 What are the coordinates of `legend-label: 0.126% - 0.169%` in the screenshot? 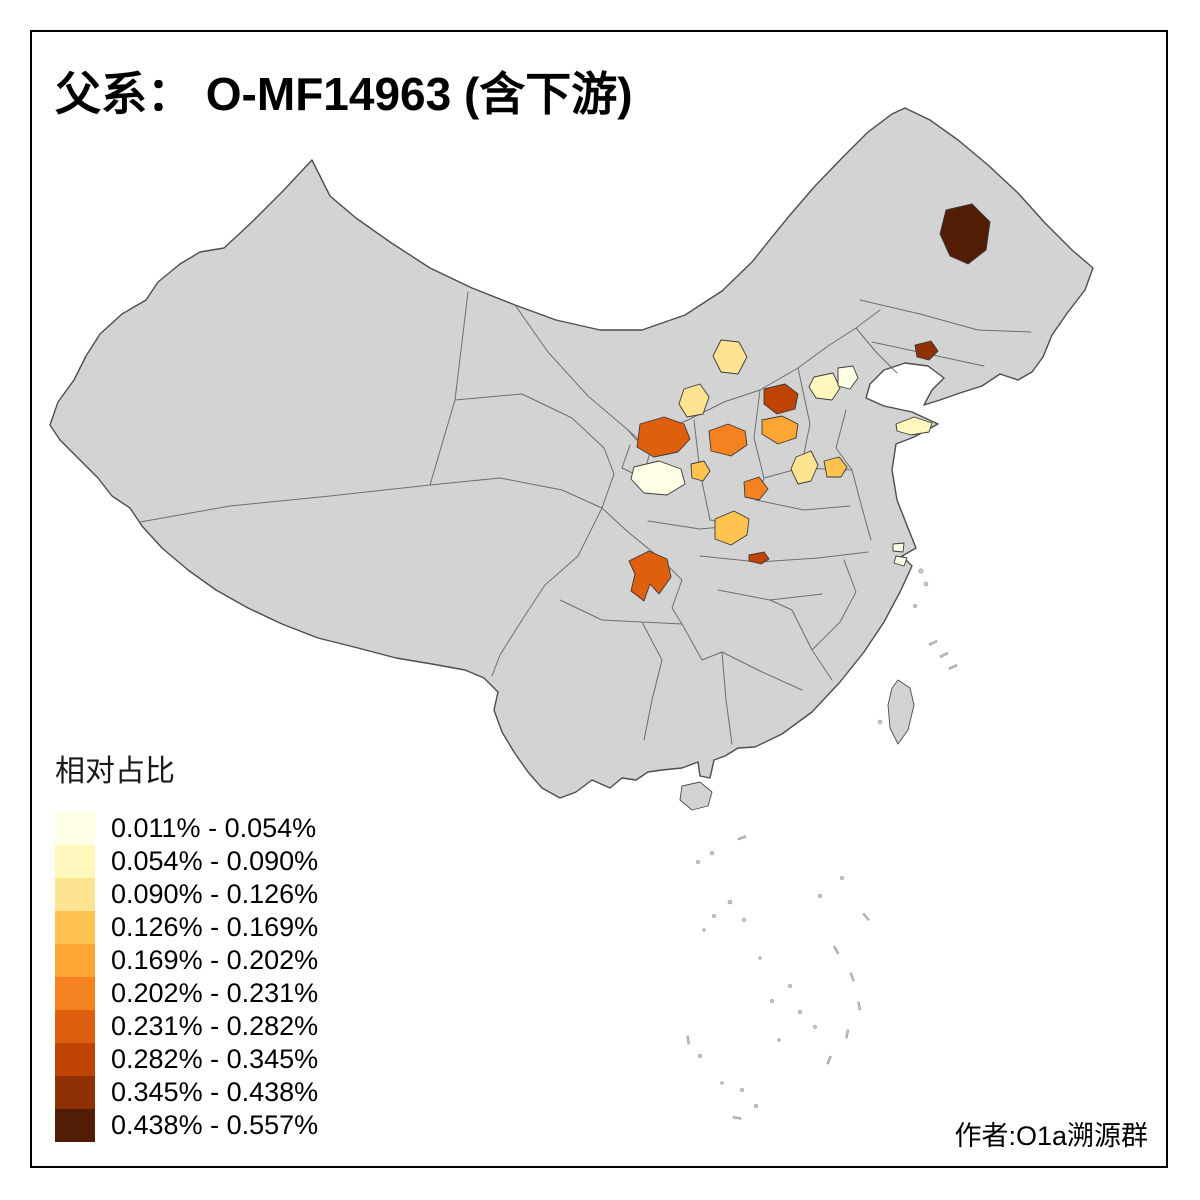 It's located at (215, 927).